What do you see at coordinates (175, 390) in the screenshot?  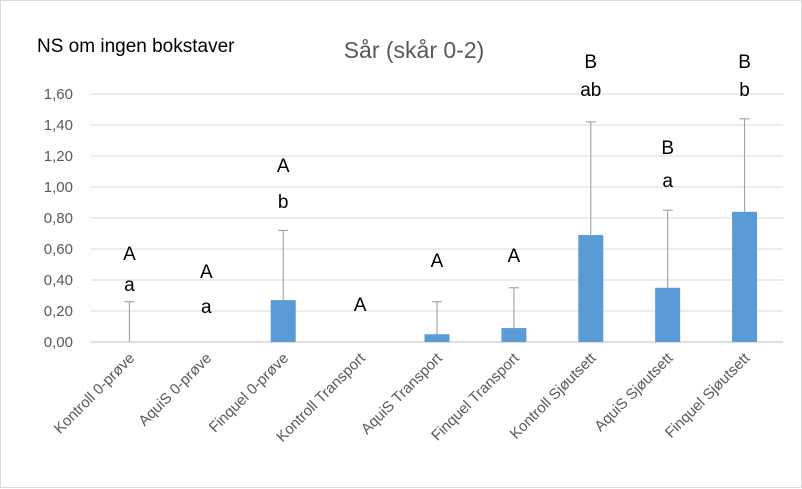 I see `x-tick-label: AquiS 0-prøve` at bounding box center [175, 390].